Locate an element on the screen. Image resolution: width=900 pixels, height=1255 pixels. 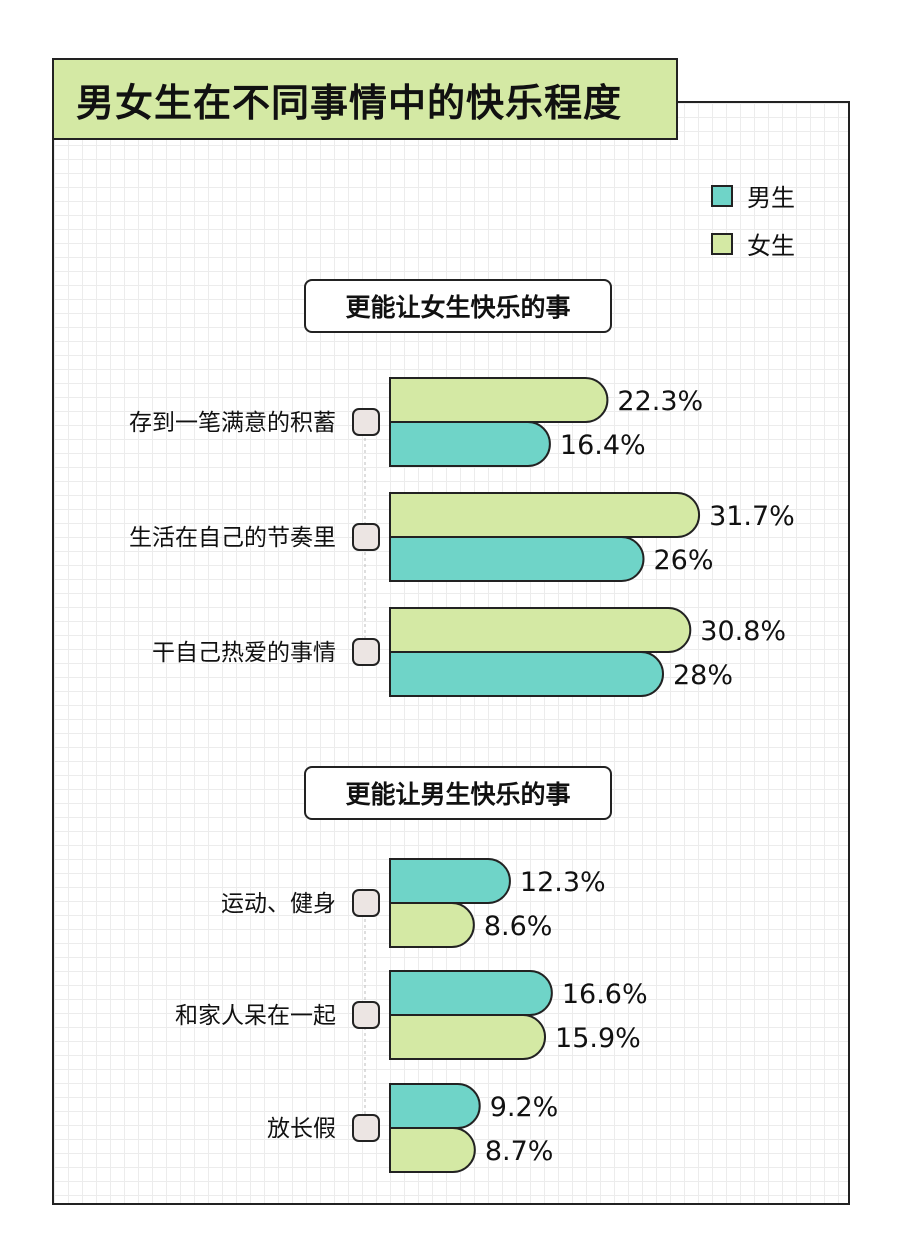
legend-item-female: 女生 is located at coordinates (753, 243).